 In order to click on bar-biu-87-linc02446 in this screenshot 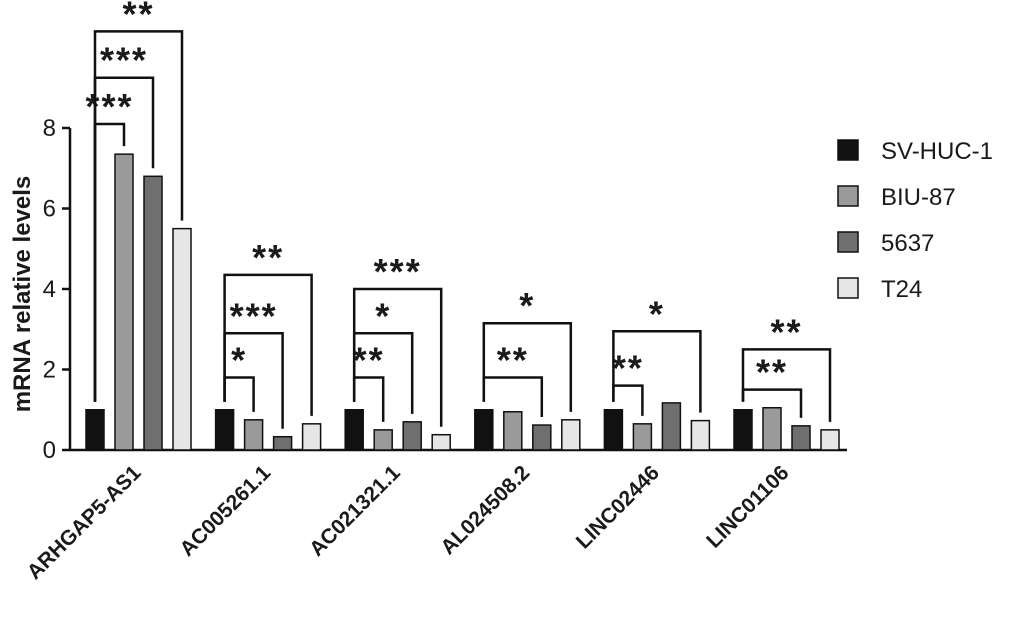, I will do `click(642, 437)`.